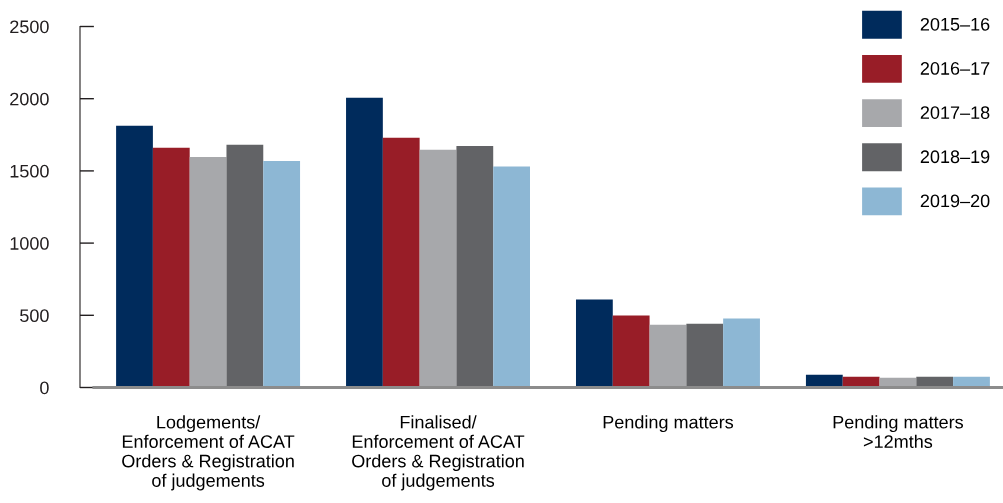  What do you see at coordinates (955, 112) in the screenshot?
I see `legend-label: 2017–18` at bounding box center [955, 112].